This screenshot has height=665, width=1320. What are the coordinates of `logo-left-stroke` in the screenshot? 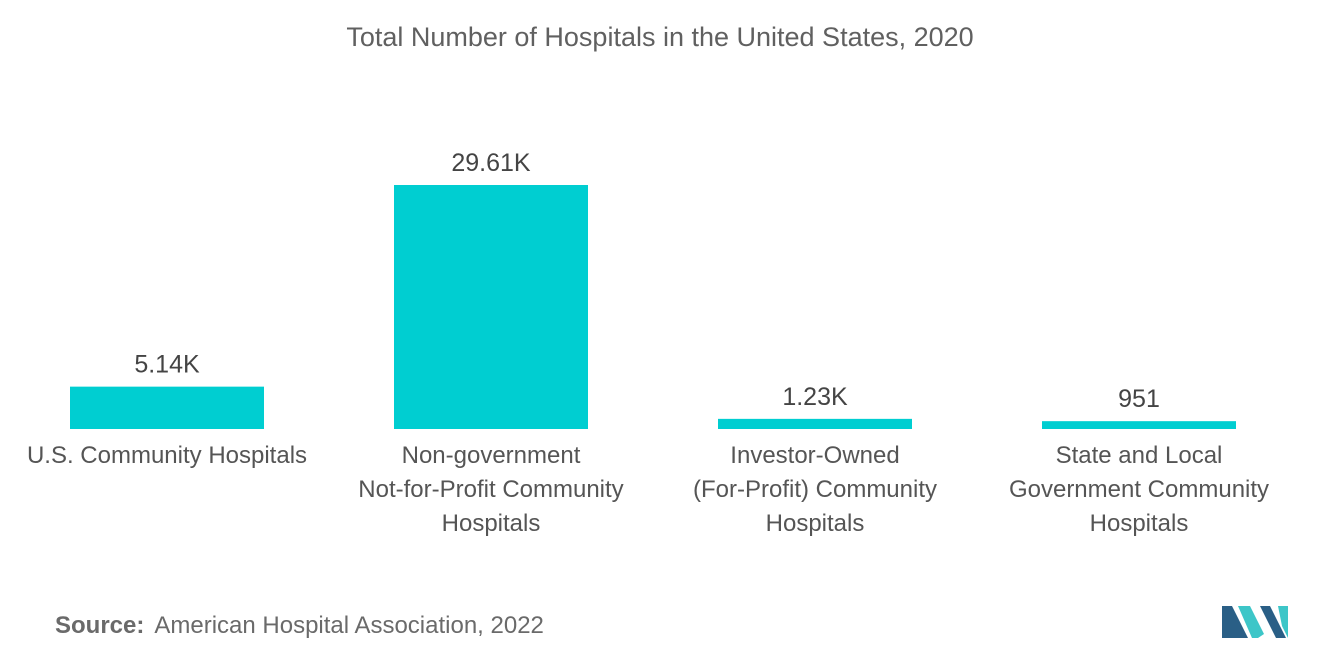 It's located at (1235, 622).